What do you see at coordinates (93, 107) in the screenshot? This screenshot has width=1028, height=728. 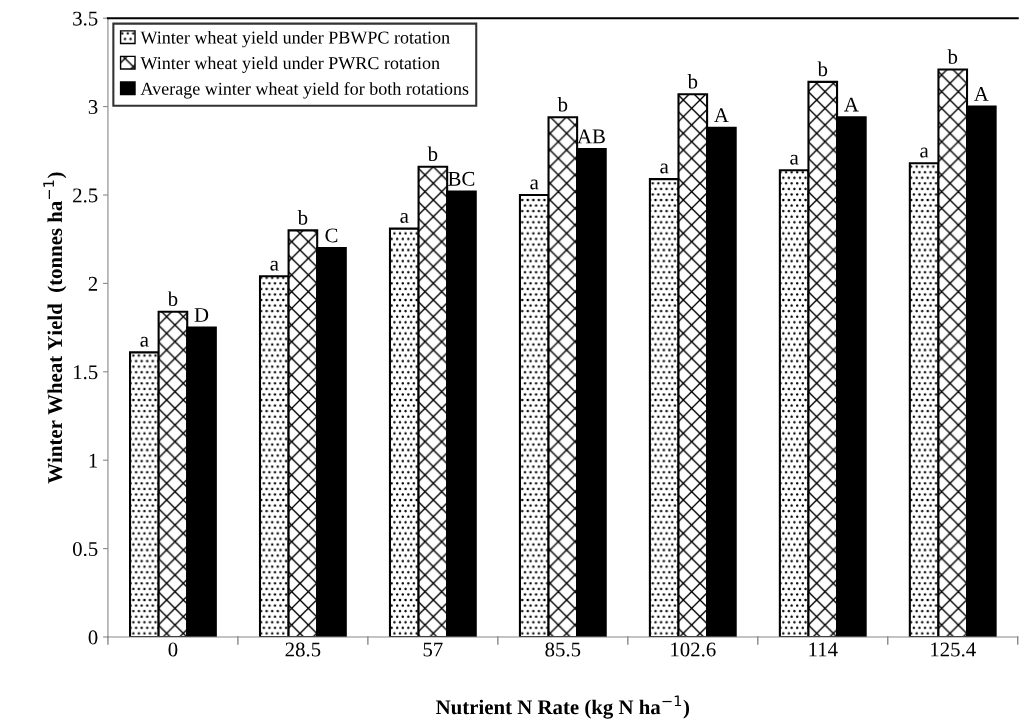 I see `y-tick-label: 3` at bounding box center [93, 107].